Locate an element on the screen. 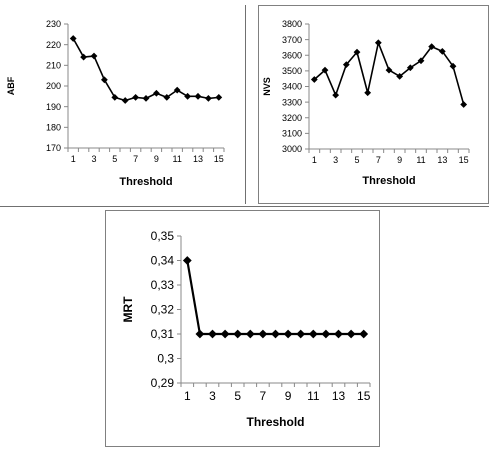  y-tick-label: 3500 is located at coordinates (292, 71).